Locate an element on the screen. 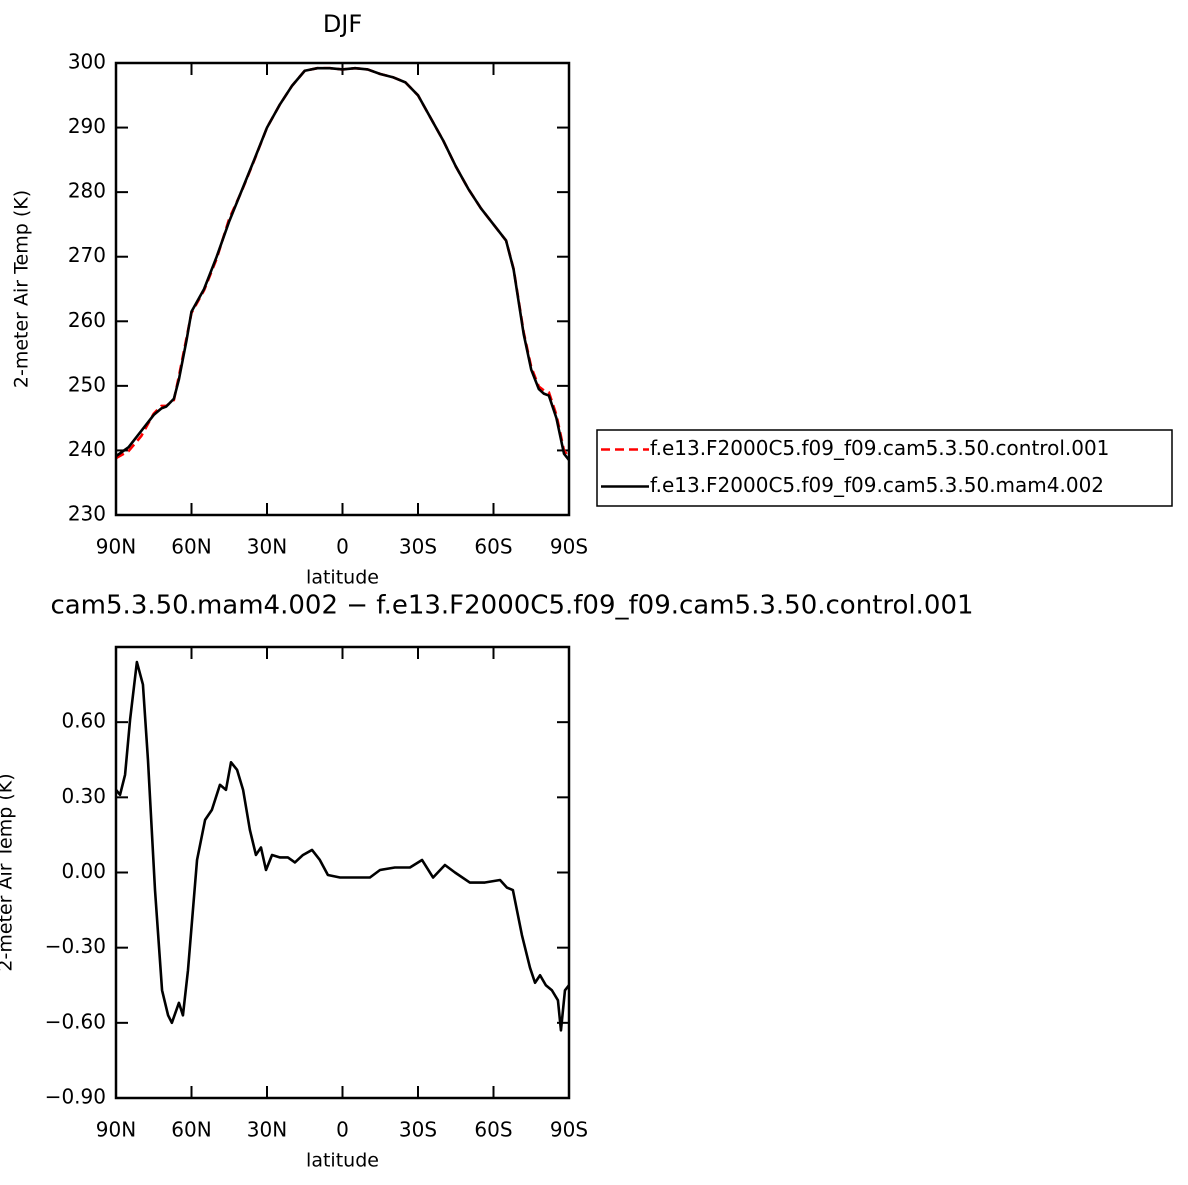  y-tick-label: 280 is located at coordinates (87, 191).